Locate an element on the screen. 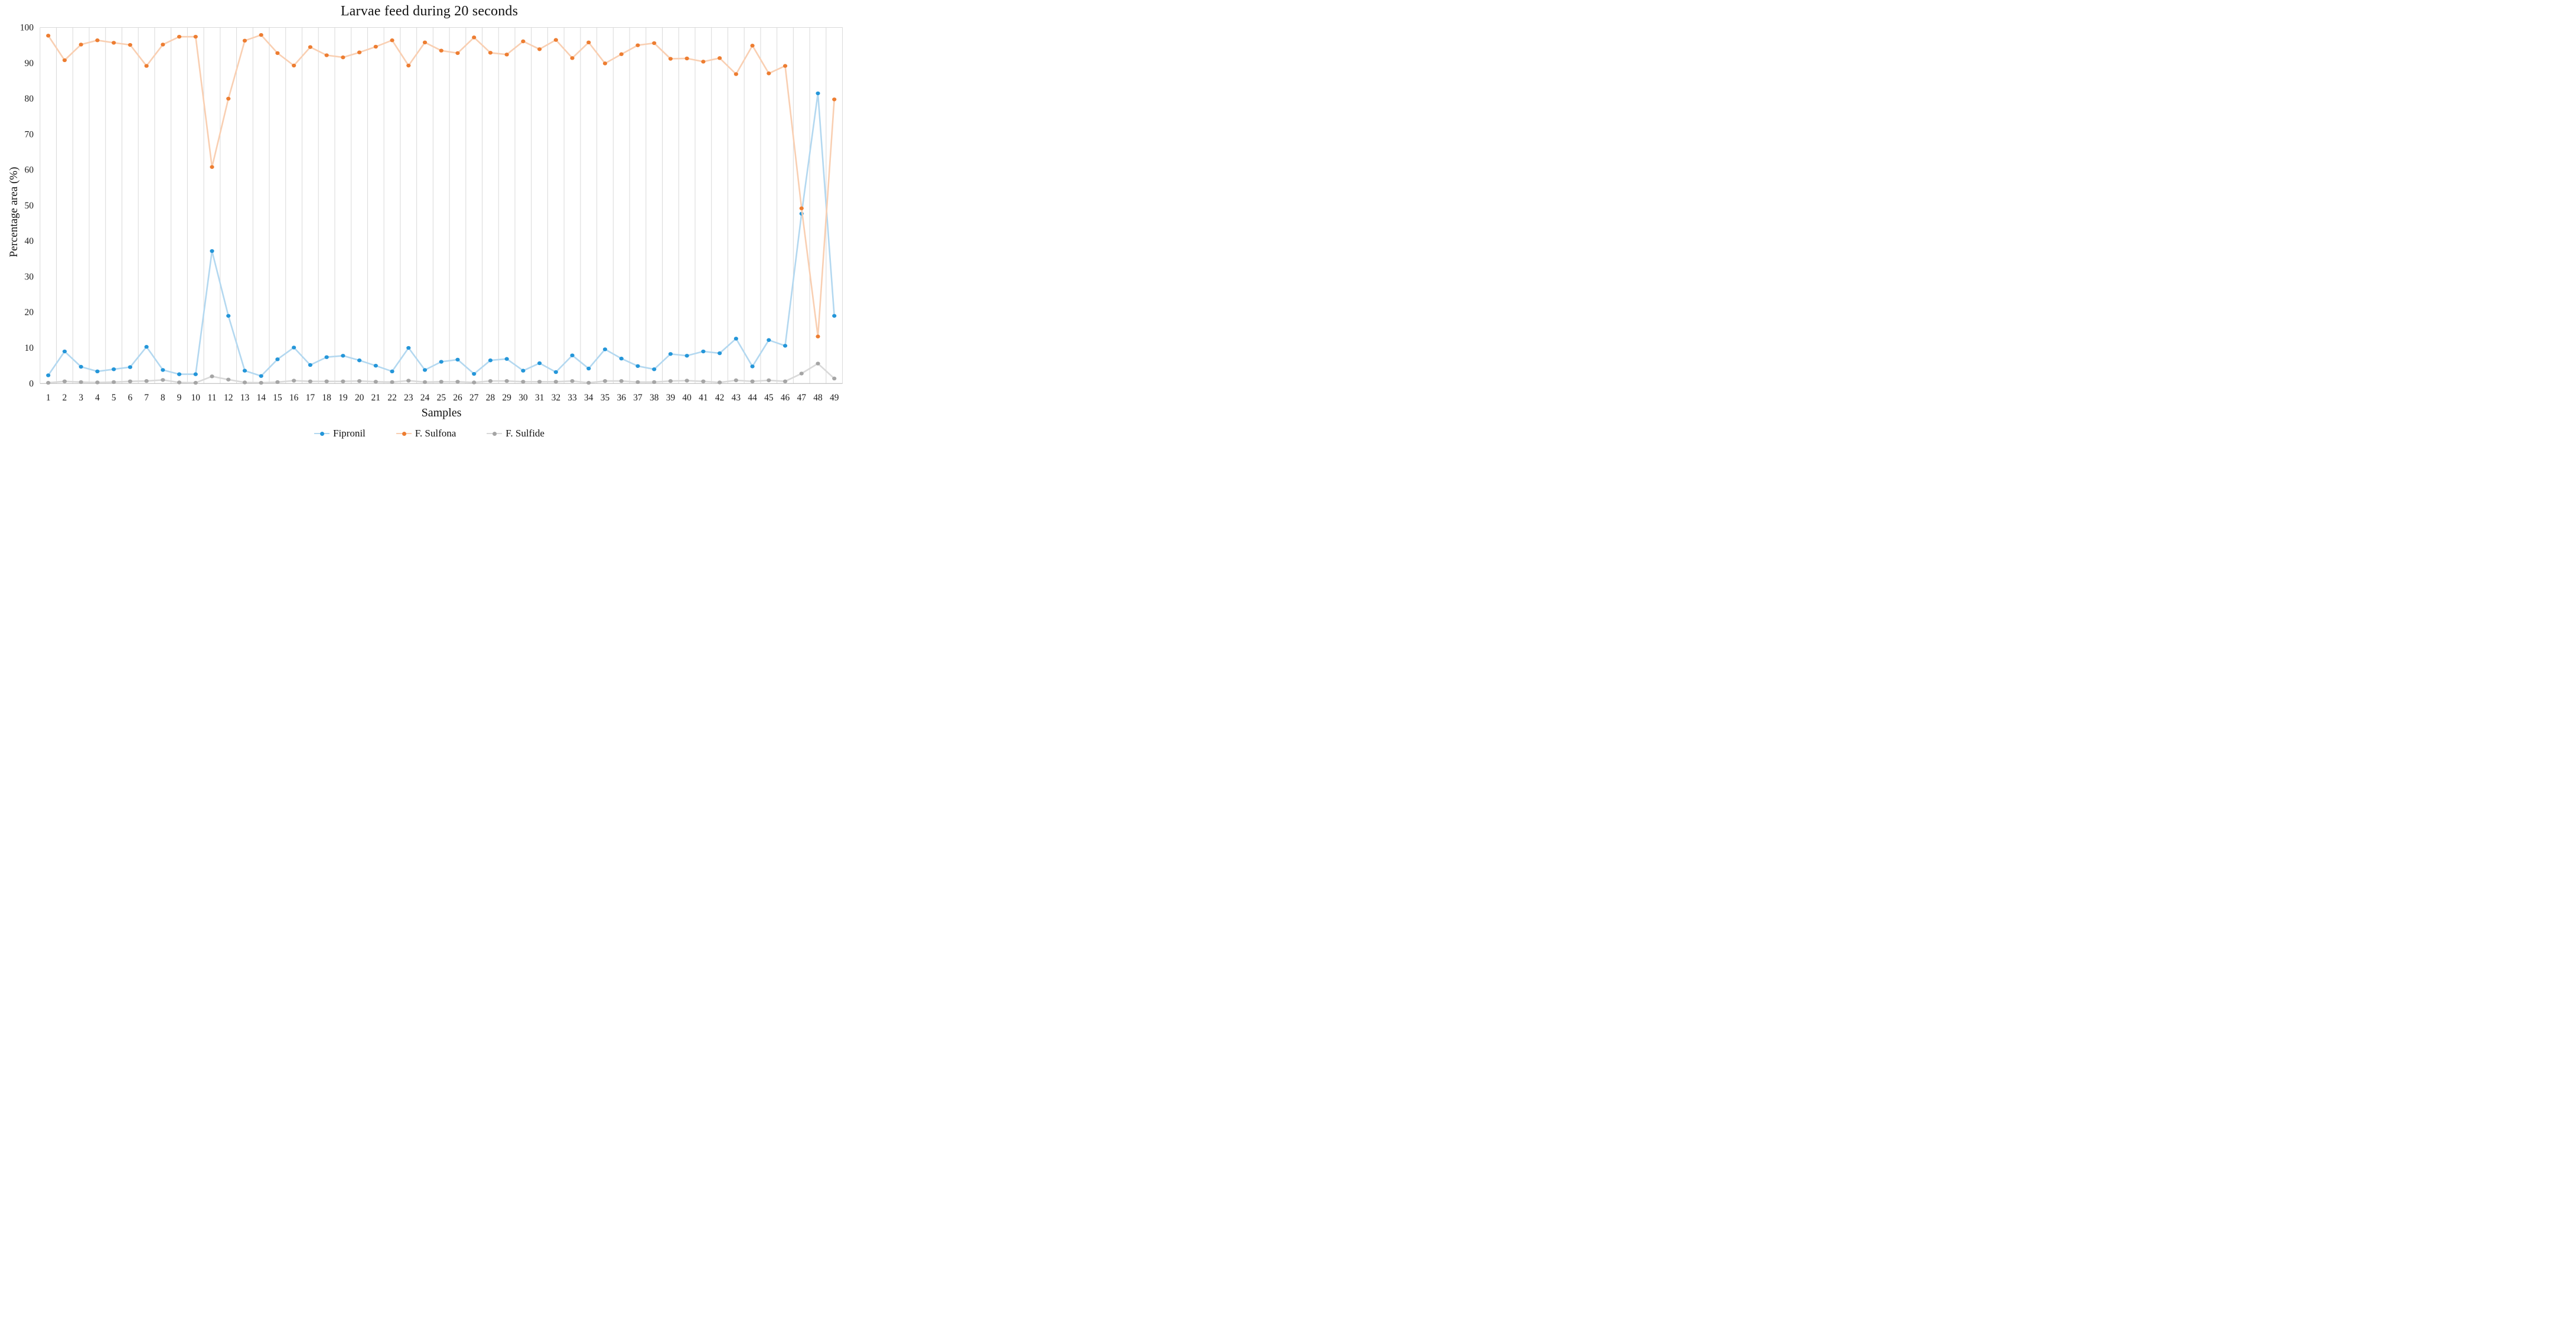  y-tick-labels: 0 10 20 30 40 50 60 70 80 90 100 is located at coordinates (27, 206).